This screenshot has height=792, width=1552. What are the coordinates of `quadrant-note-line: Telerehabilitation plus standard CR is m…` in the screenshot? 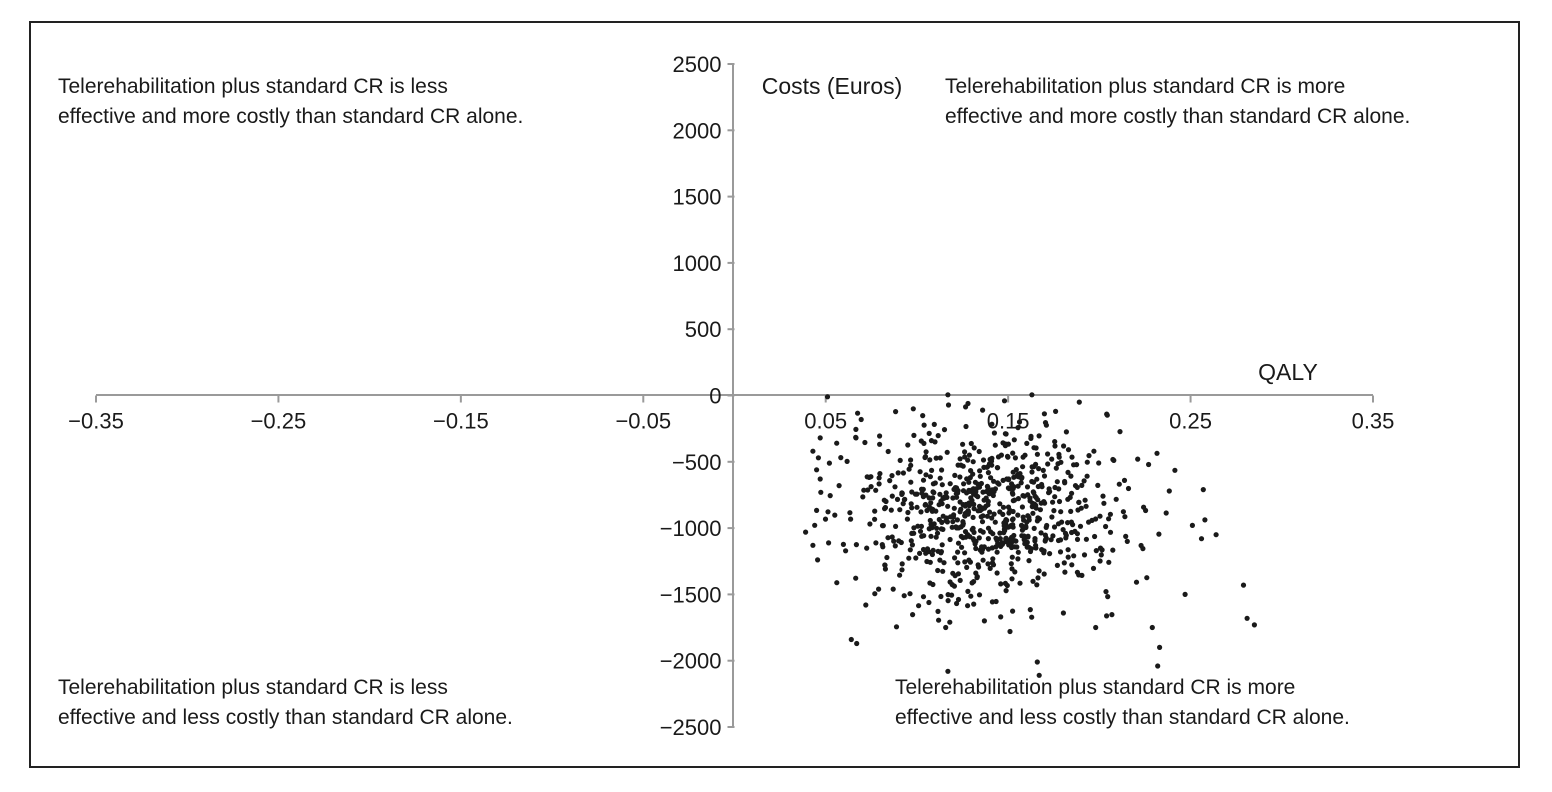 It's located at (1145, 86).